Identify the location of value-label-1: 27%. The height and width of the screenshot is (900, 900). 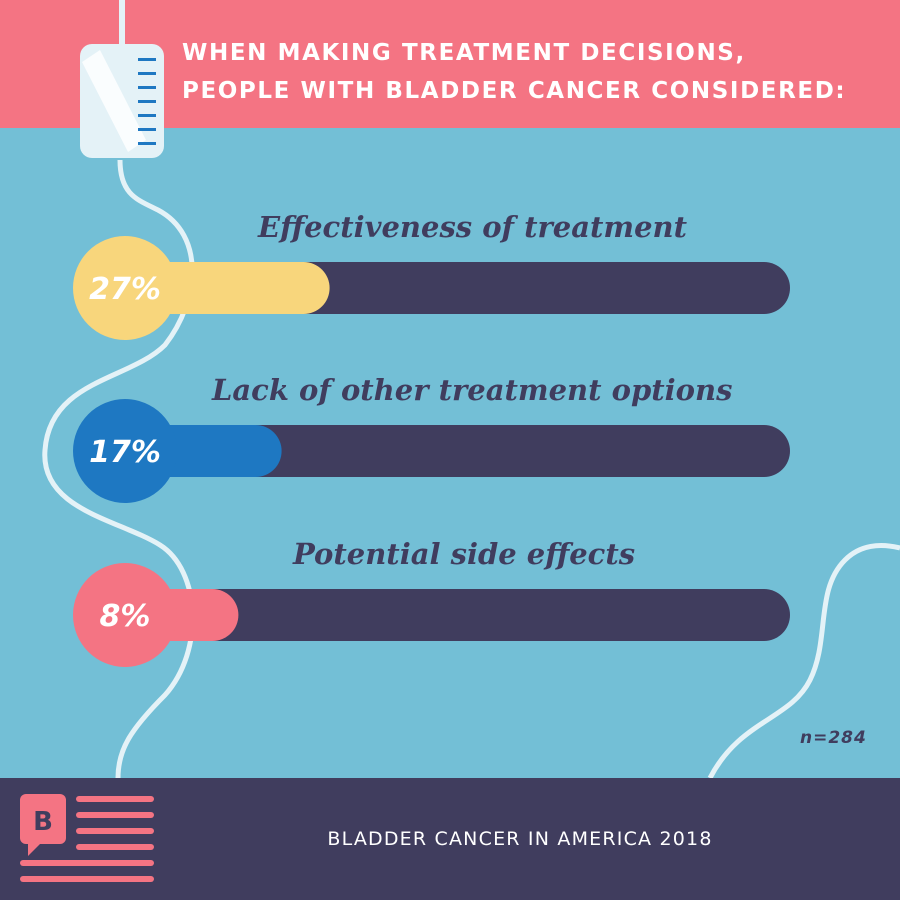
(125, 289).